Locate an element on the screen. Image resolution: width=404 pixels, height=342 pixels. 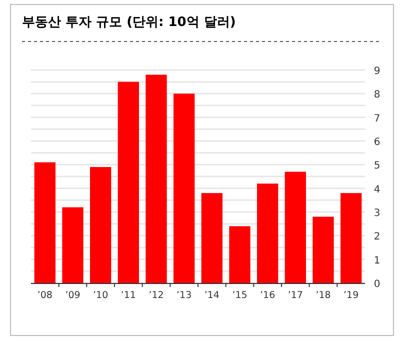
y-tick-label: 6 is located at coordinates (377, 142).